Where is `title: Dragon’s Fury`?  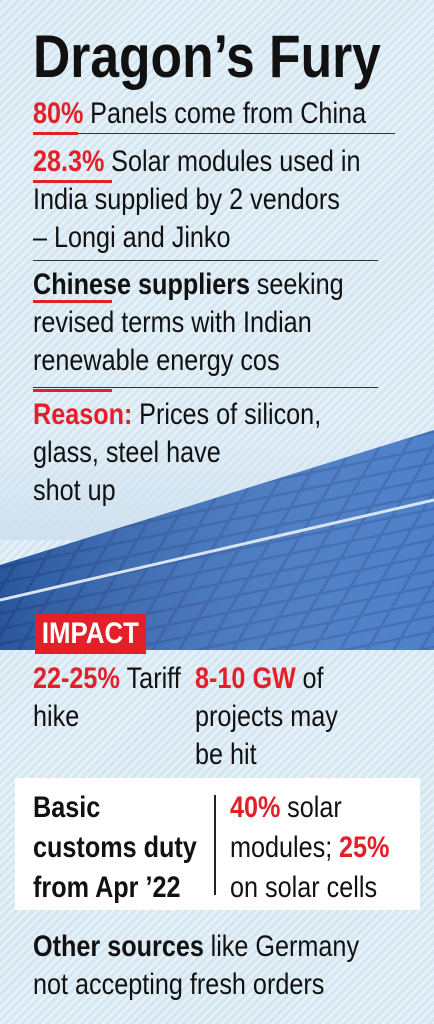
title: Dragon’s Fury is located at coordinates (207, 56).